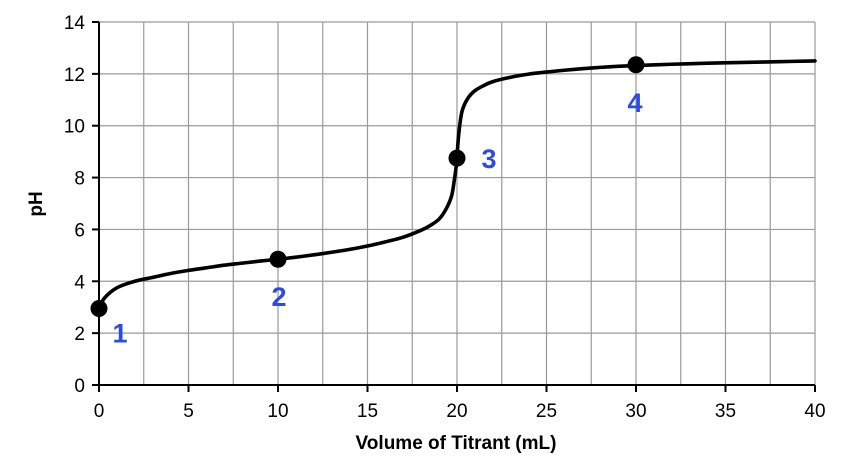 Image resolution: width=858 pixels, height=462 pixels. What do you see at coordinates (79, 282) in the screenshot?
I see `y-tick-label: 4` at bounding box center [79, 282].